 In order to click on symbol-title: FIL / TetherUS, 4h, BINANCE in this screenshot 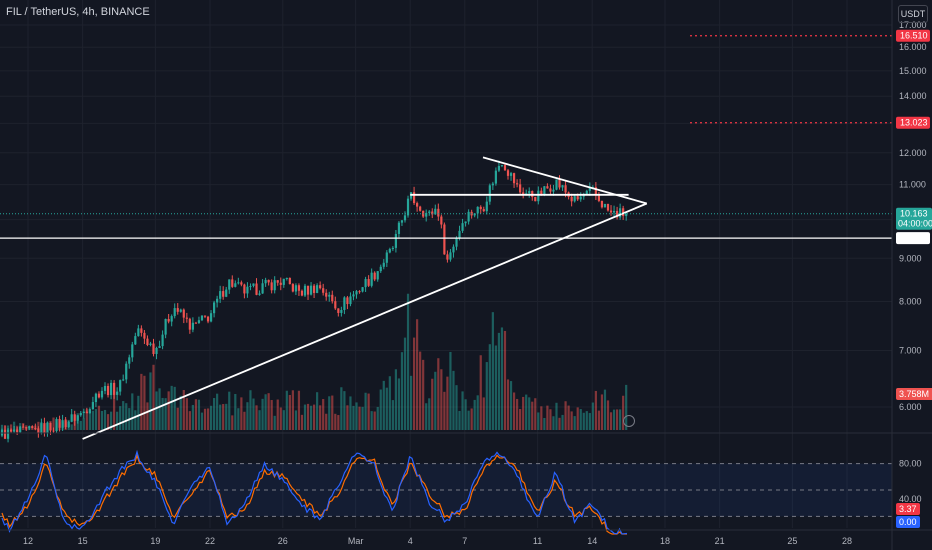, I will do `click(78, 12)`.